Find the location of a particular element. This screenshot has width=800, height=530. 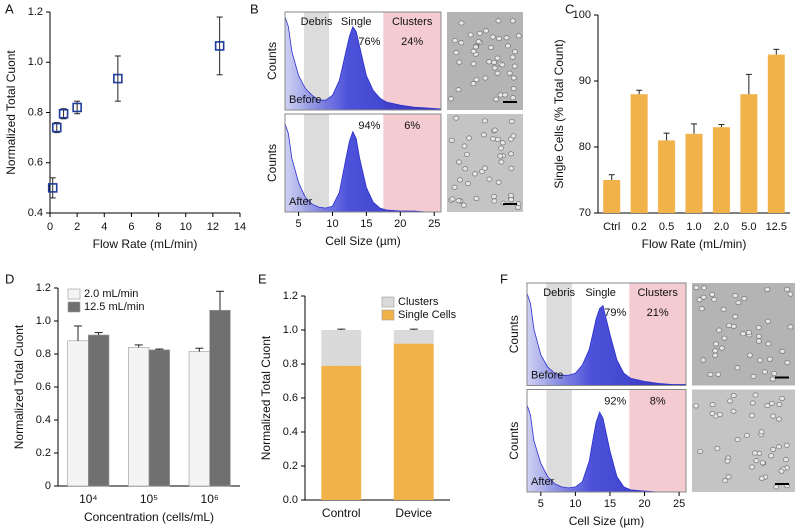

y-tick-label: 0.2 is located at coordinates (43, 453).